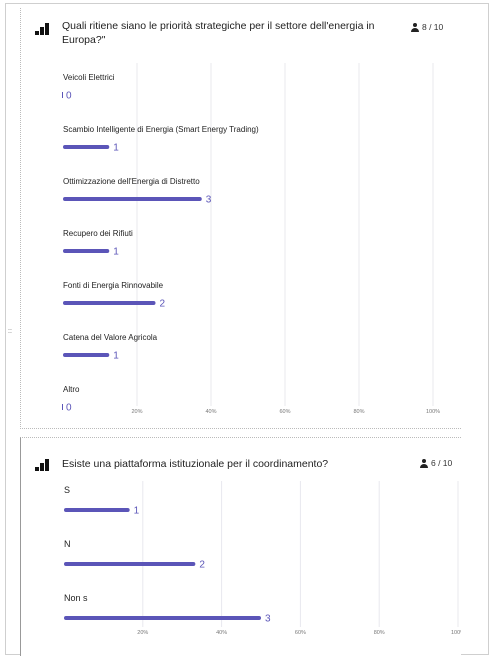 The height and width of the screenshot is (657, 493). I want to click on category-label: Ottimizzazione dell'Energia di Distretto, so click(131, 181).